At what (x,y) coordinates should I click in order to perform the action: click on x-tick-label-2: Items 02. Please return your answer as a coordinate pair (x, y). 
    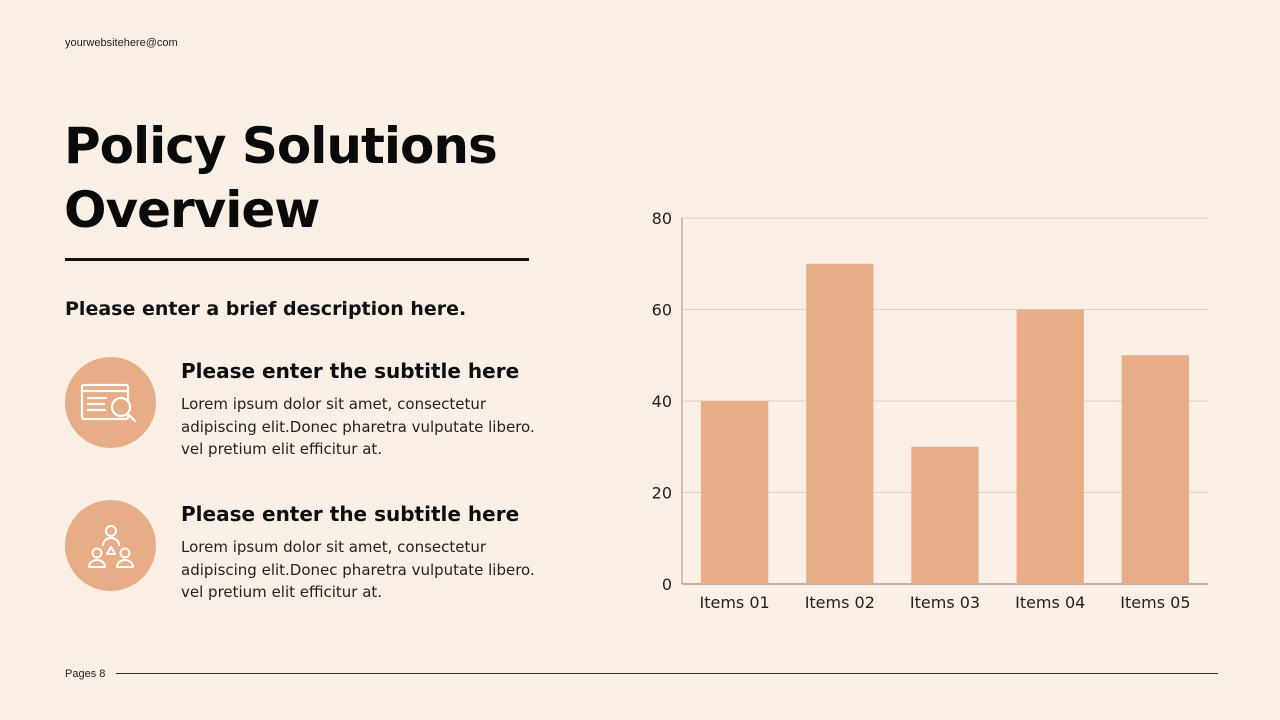
    Looking at the image, I should click on (840, 602).